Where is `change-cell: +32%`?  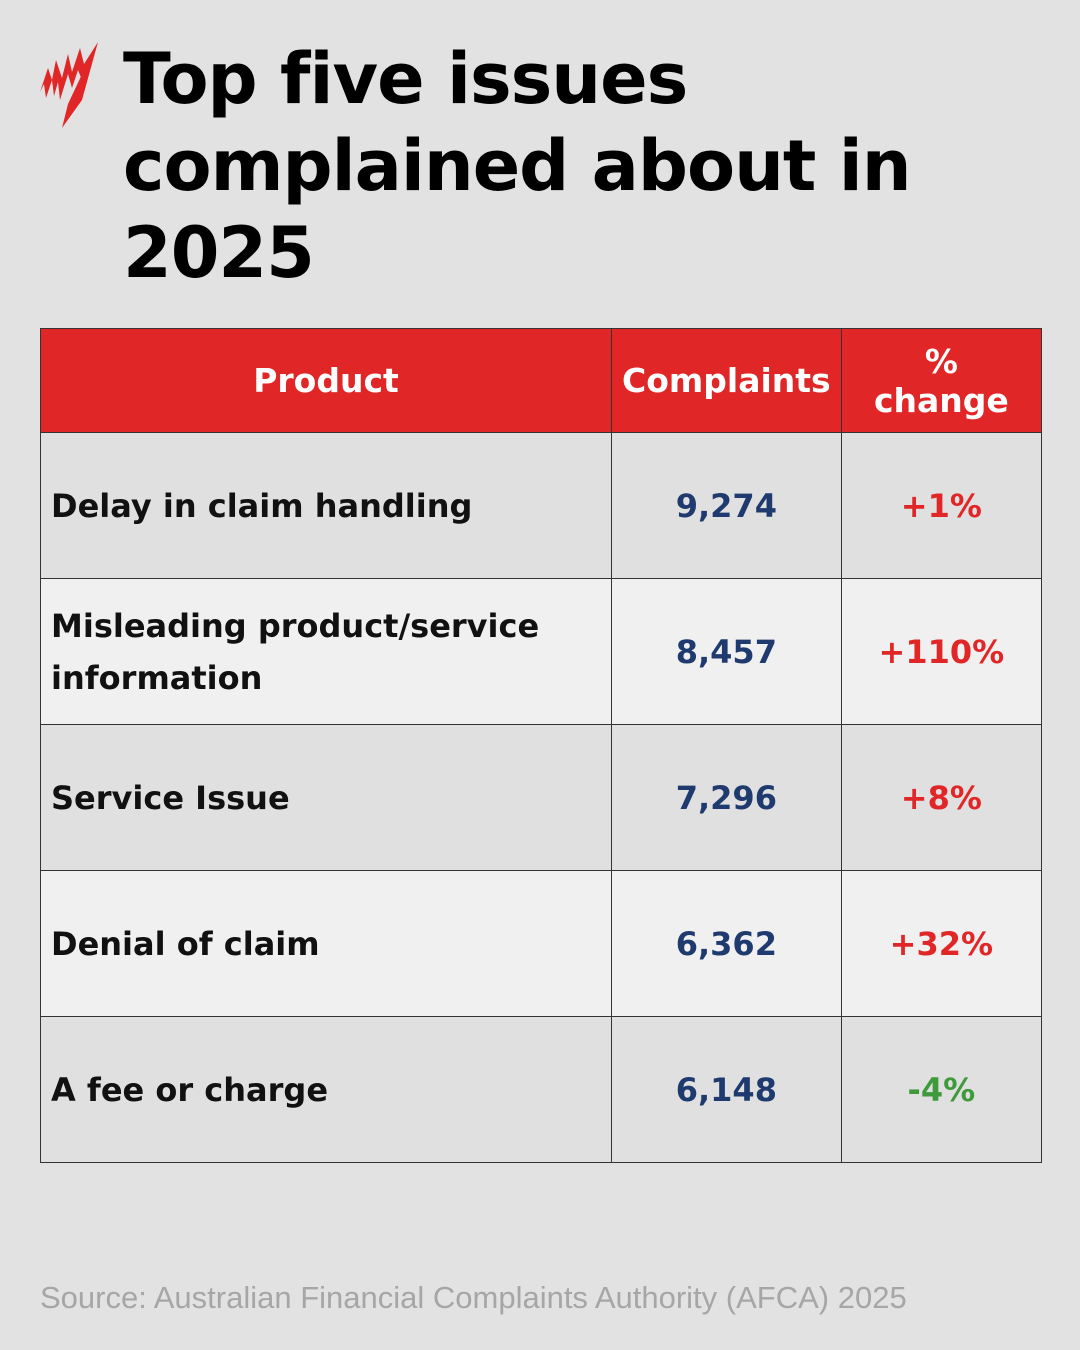 change-cell: +32% is located at coordinates (941, 943).